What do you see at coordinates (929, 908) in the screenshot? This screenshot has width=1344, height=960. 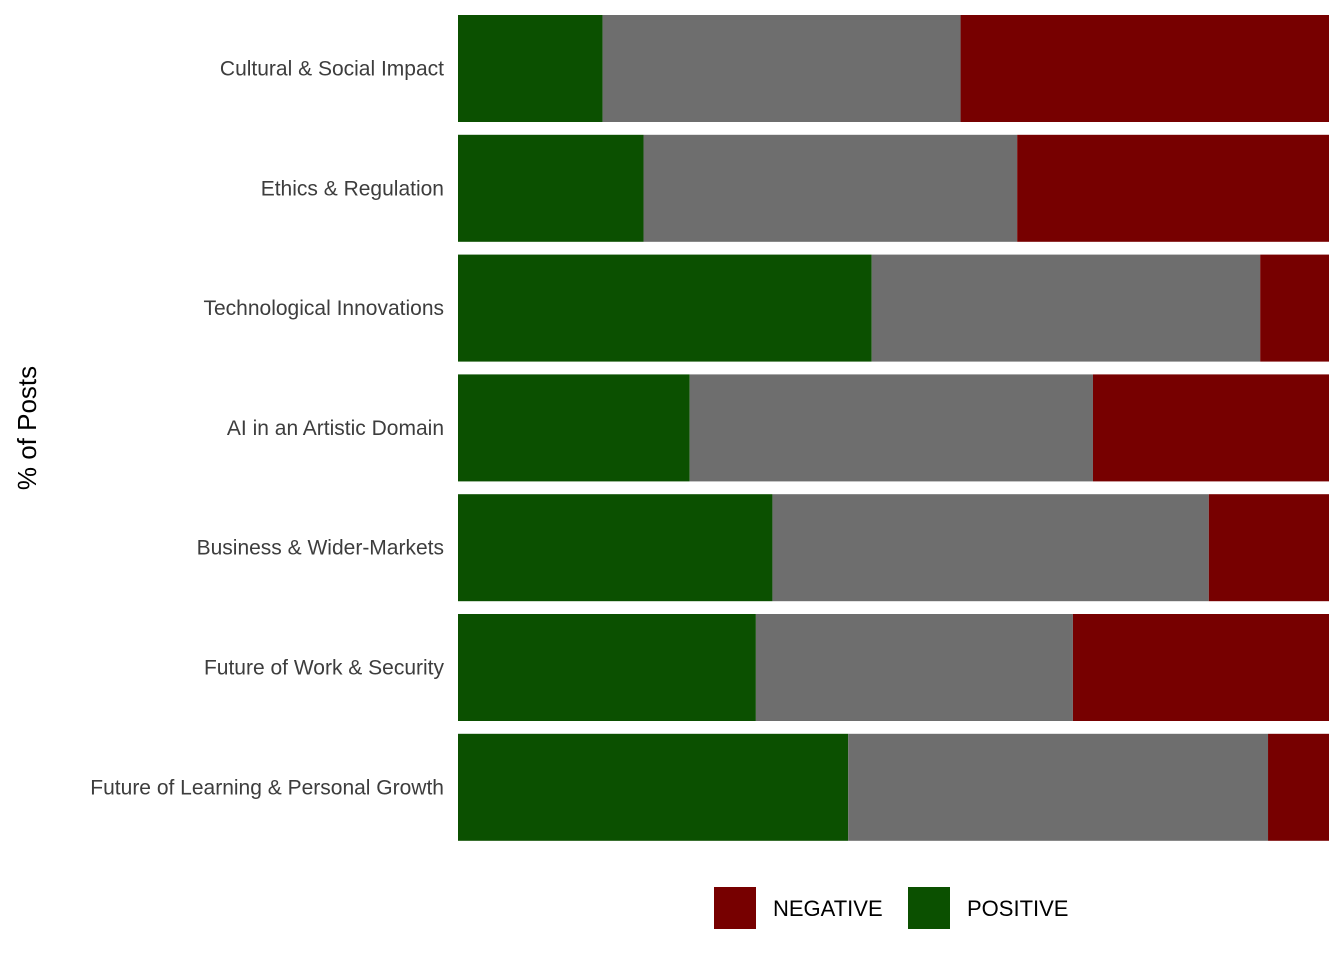 I see `legend-swatch-positive` at bounding box center [929, 908].